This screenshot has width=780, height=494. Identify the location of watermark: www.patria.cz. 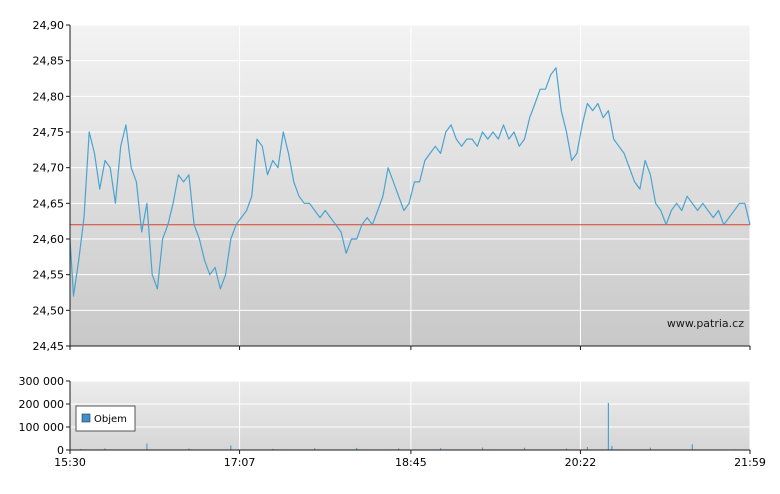
(705, 323).